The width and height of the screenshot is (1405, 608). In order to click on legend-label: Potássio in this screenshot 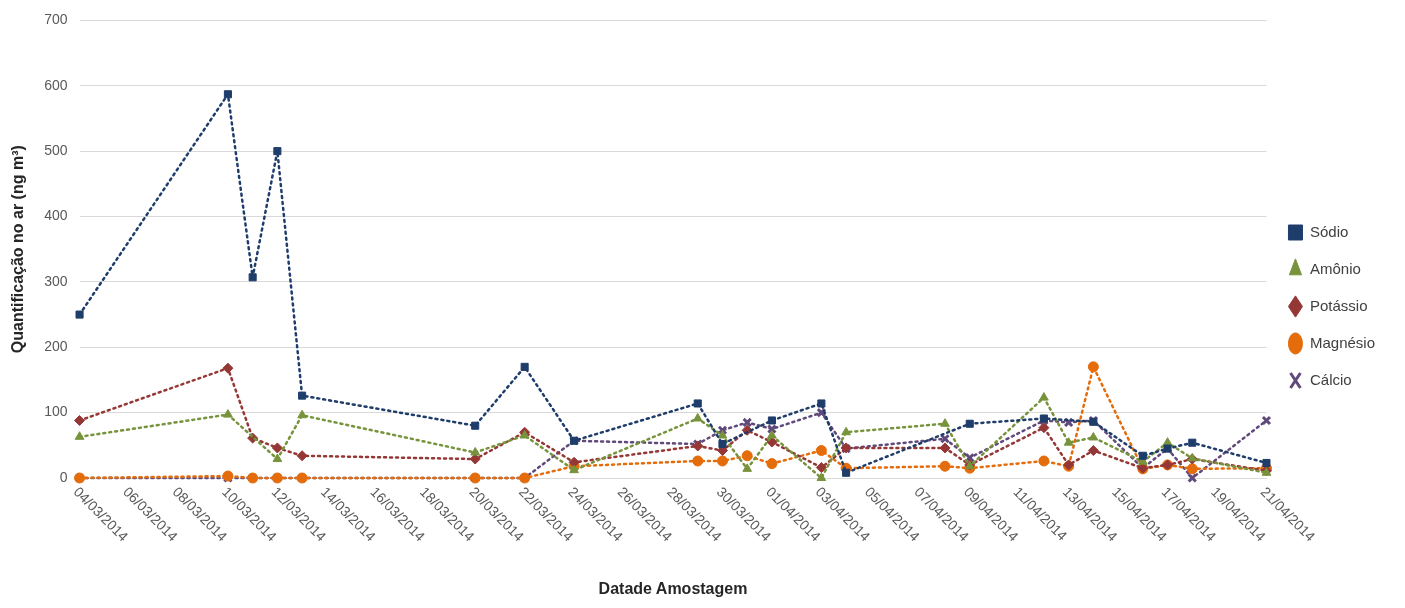, I will do `click(1338, 305)`.